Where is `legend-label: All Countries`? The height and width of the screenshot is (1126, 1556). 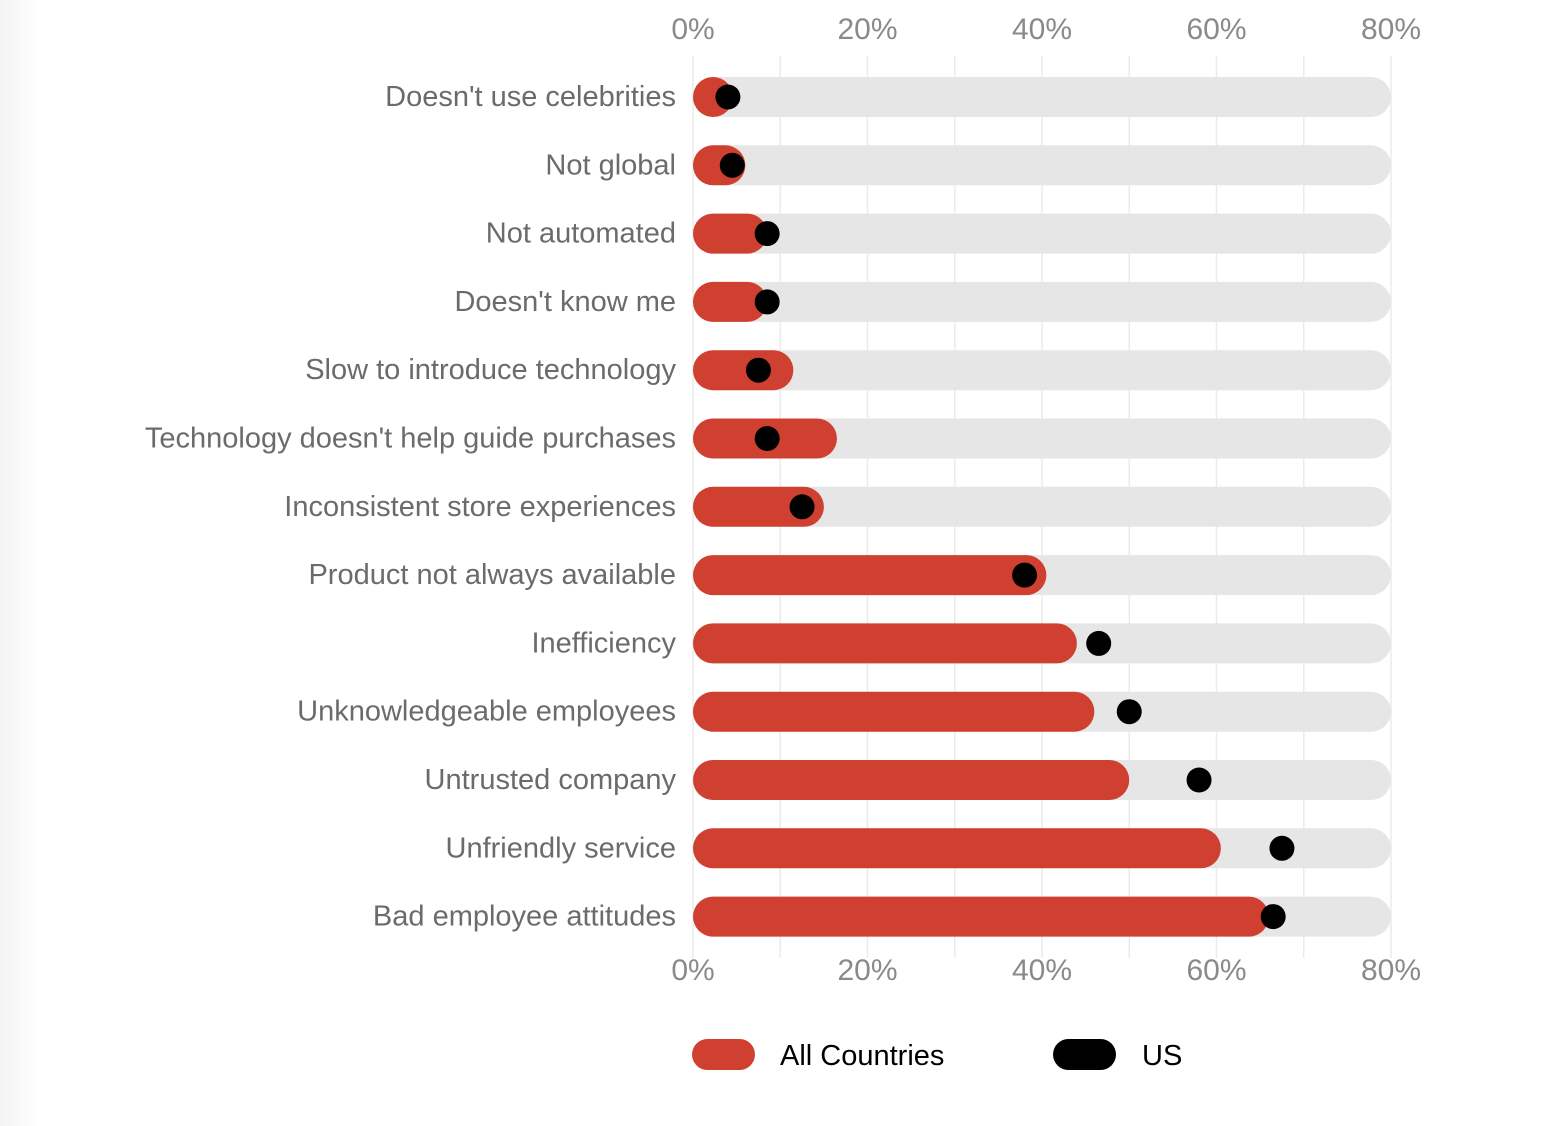
legend-label: All Countries is located at coordinates (862, 1056).